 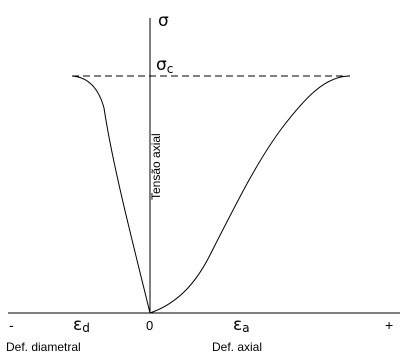 I want to click on eps-a-label: εa, so click(x=241, y=325).